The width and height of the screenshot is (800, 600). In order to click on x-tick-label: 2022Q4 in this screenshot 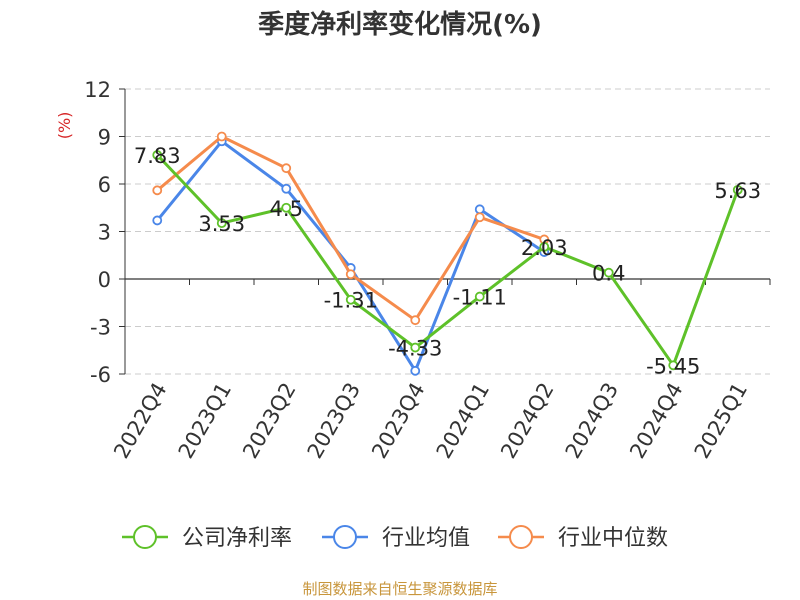, I will do `click(140, 421)`.